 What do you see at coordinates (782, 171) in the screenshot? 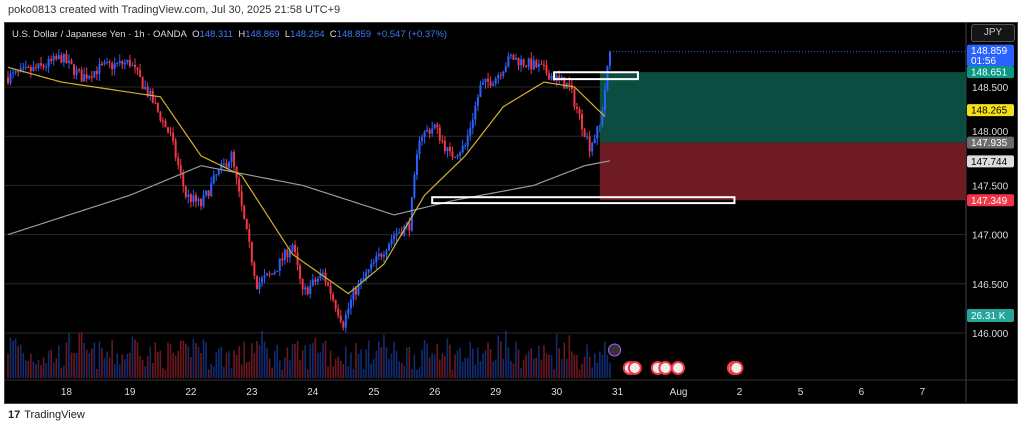
I see `stop-loss-zone` at bounding box center [782, 171].